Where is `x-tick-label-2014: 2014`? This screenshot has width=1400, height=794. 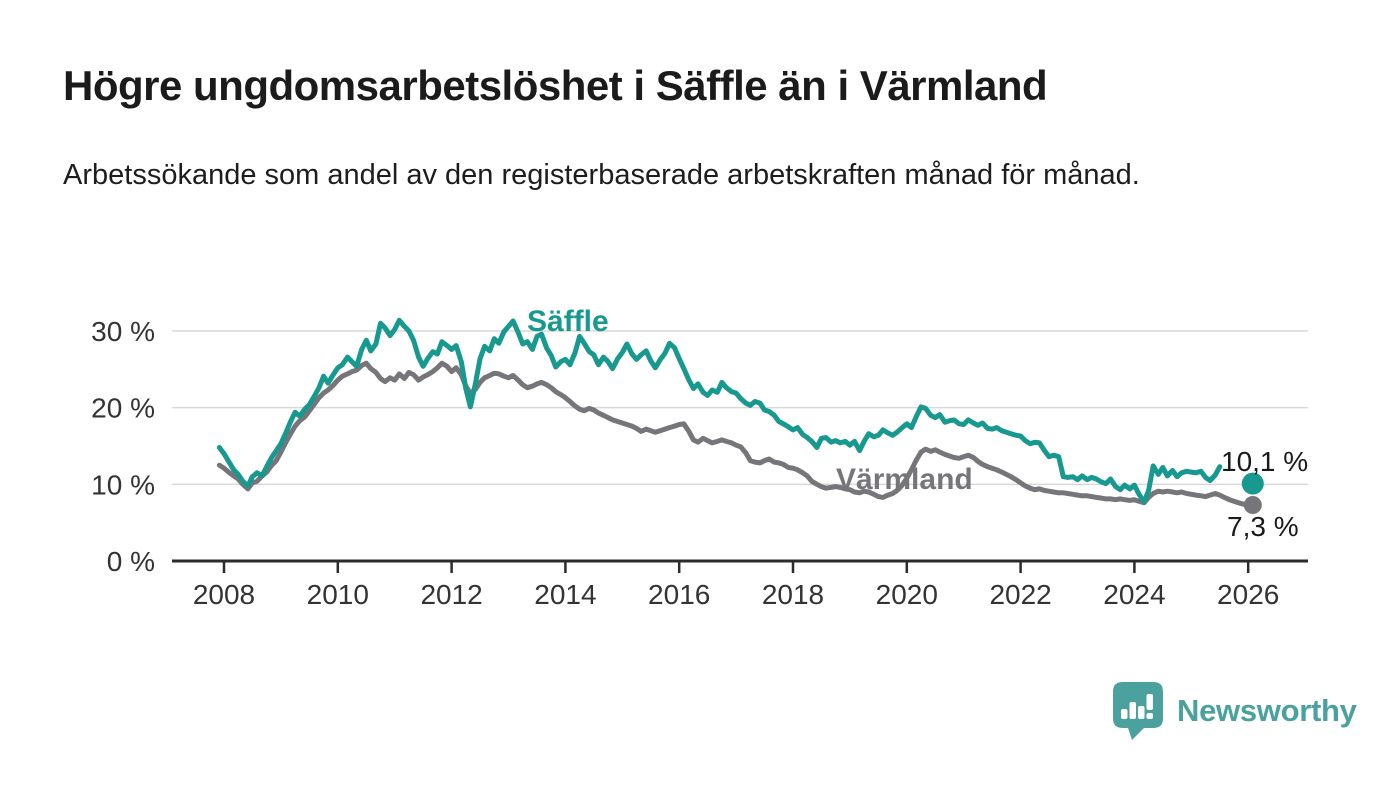
x-tick-label-2014: 2014 is located at coordinates (565, 594).